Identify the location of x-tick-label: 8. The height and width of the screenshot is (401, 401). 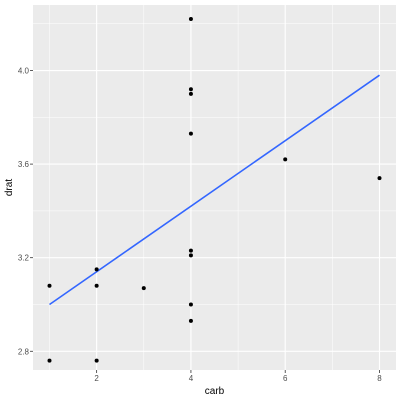
(379, 378).